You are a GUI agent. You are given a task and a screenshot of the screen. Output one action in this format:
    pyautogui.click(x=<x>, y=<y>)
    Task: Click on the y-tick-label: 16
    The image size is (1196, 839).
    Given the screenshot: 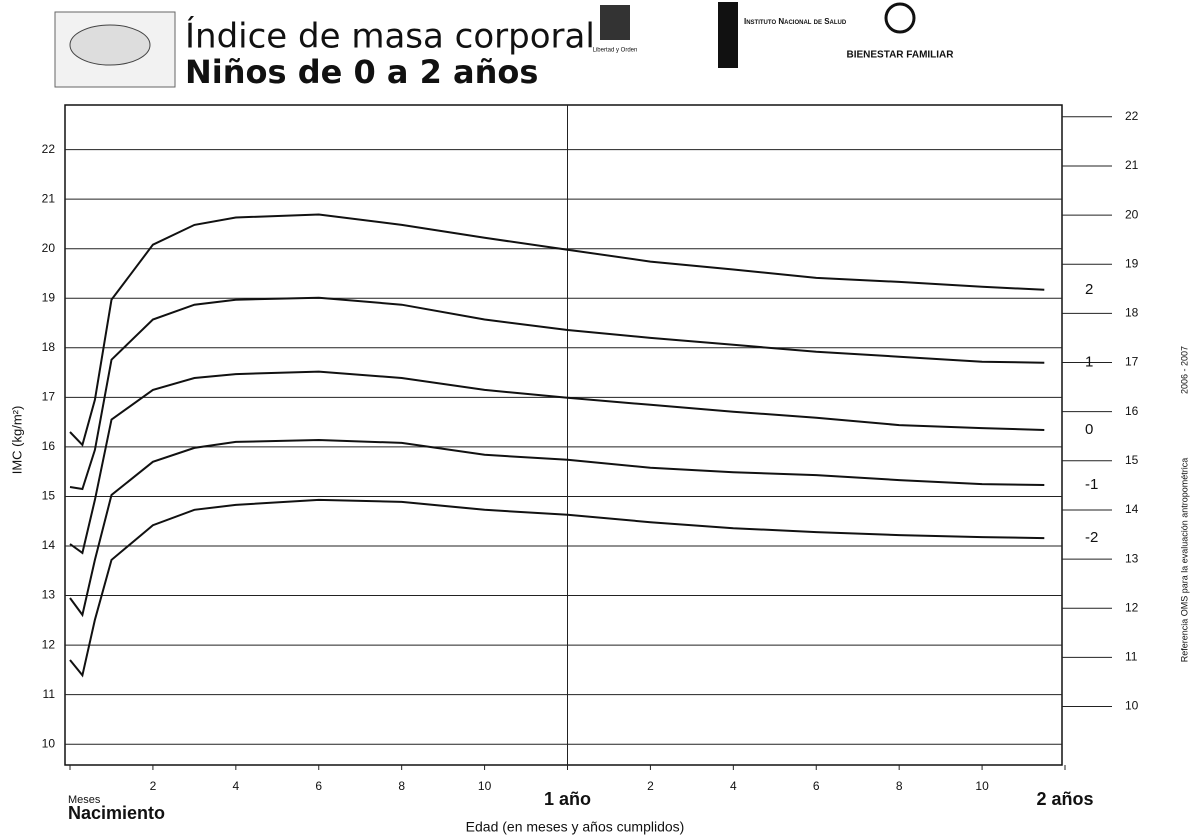 What is the action you would take?
    pyautogui.click(x=49, y=446)
    